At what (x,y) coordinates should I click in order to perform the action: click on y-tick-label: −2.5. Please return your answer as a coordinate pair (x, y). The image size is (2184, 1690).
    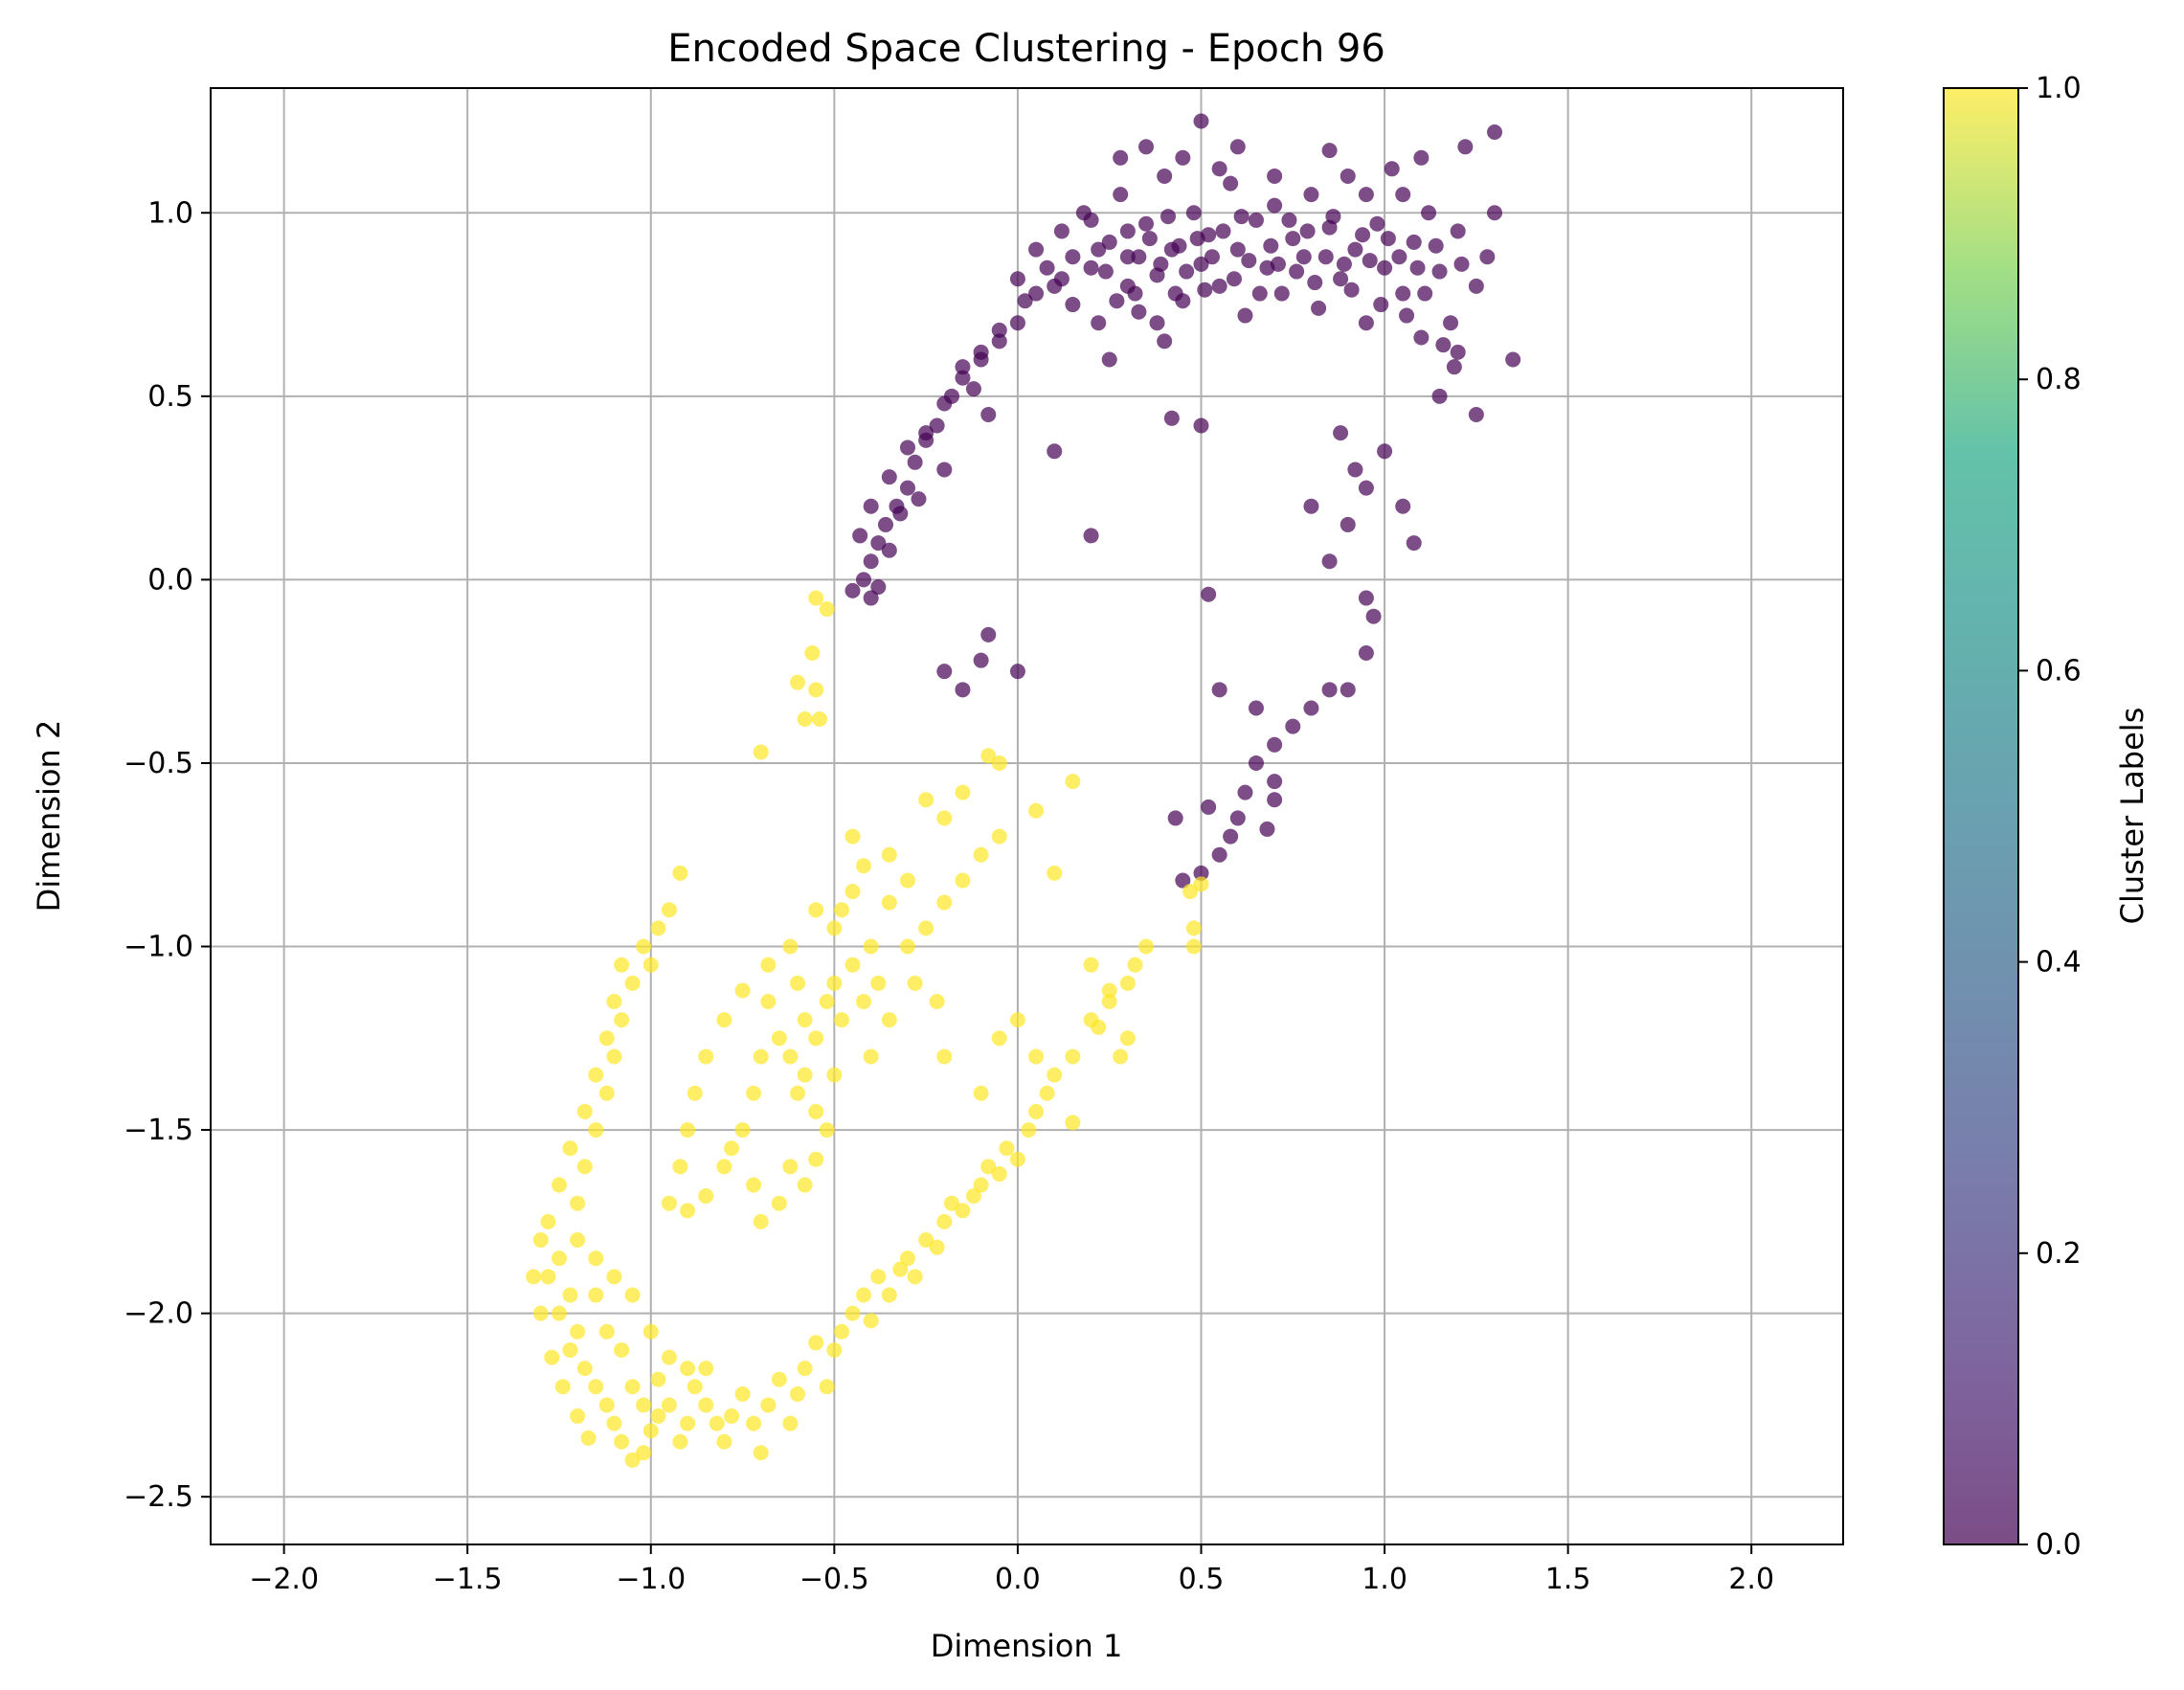
    Looking at the image, I should click on (159, 1497).